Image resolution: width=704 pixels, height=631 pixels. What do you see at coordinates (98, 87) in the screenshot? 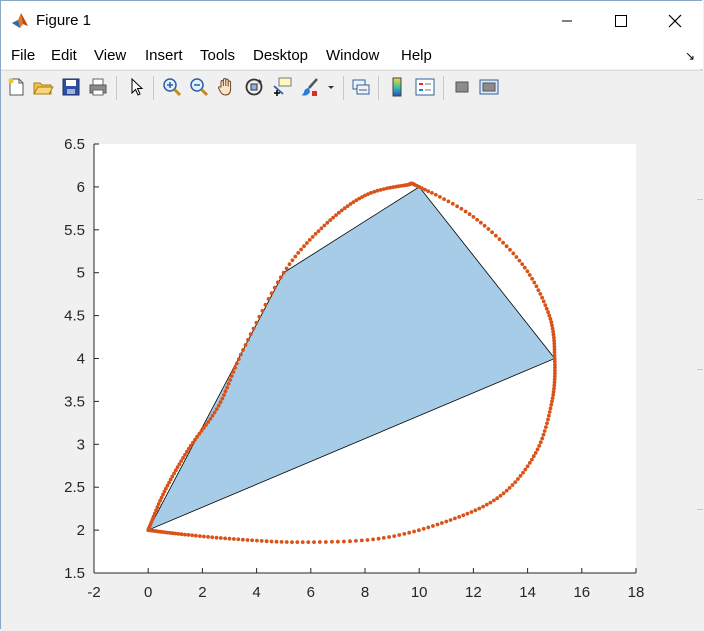
I see `print-figure-button` at bounding box center [98, 87].